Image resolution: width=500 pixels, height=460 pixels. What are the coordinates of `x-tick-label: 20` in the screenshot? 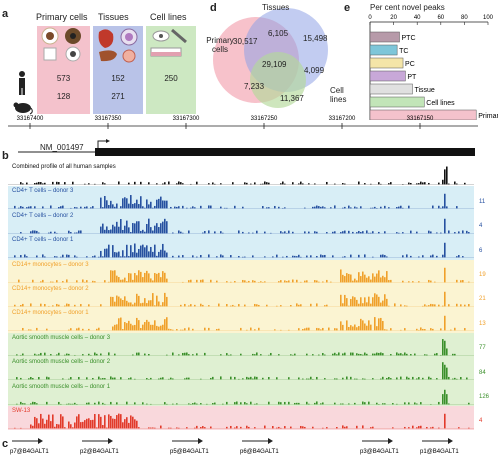 It's located at (393, 18).